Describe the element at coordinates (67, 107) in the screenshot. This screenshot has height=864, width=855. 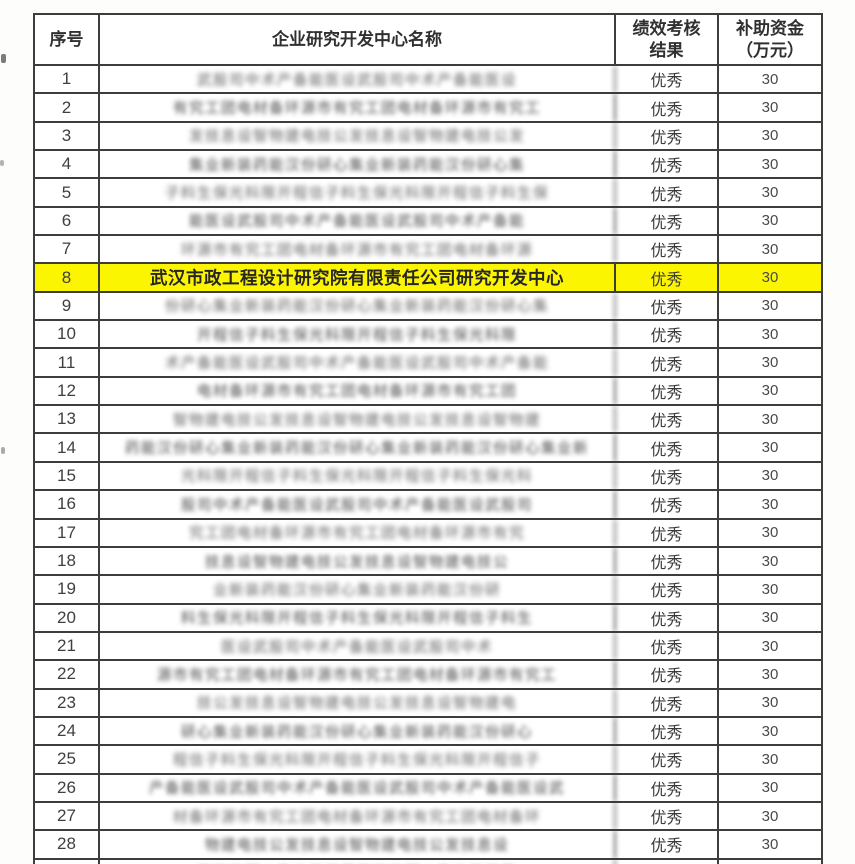
I see `cell-serial-number: 2` at that location.